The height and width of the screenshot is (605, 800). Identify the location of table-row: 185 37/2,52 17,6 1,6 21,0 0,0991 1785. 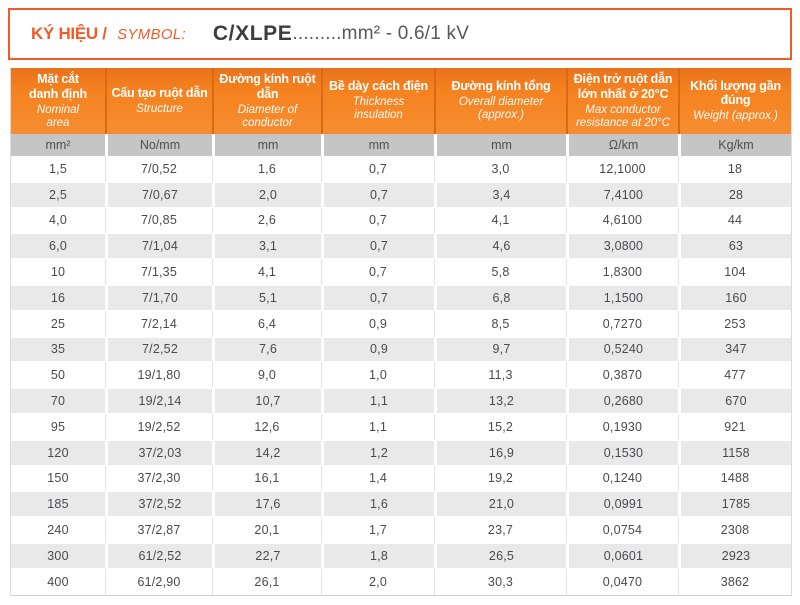
(401, 504).